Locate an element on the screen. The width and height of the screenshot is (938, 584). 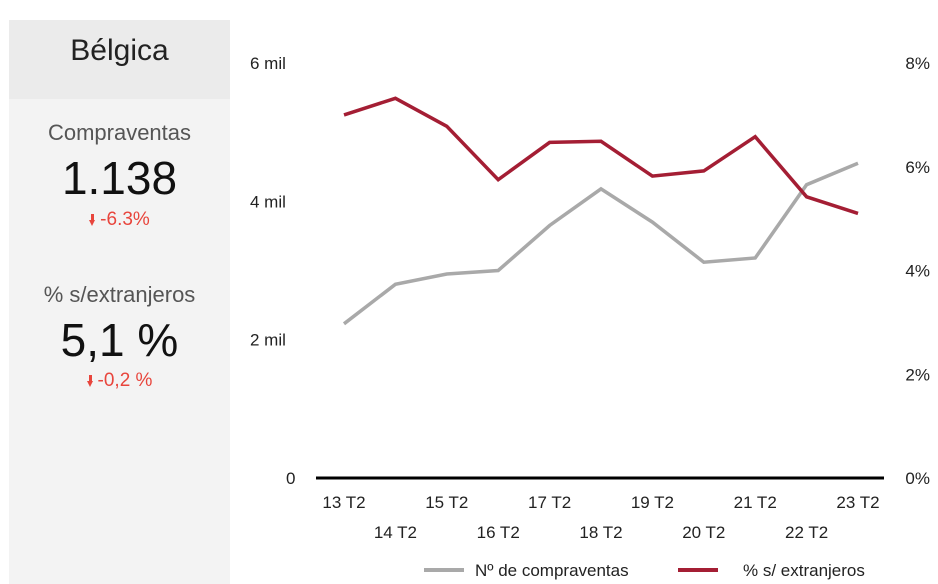
left-tick-label: 2 mil is located at coordinates (268, 340).